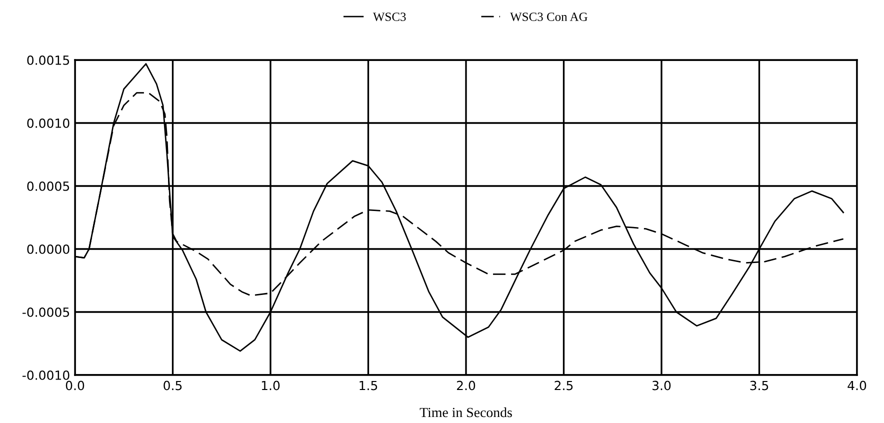 The height and width of the screenshot is (423, 884). Describe the element at coordinates (369, 385) in the screenshot. I see `x-tick-label: 1.5` at that location.